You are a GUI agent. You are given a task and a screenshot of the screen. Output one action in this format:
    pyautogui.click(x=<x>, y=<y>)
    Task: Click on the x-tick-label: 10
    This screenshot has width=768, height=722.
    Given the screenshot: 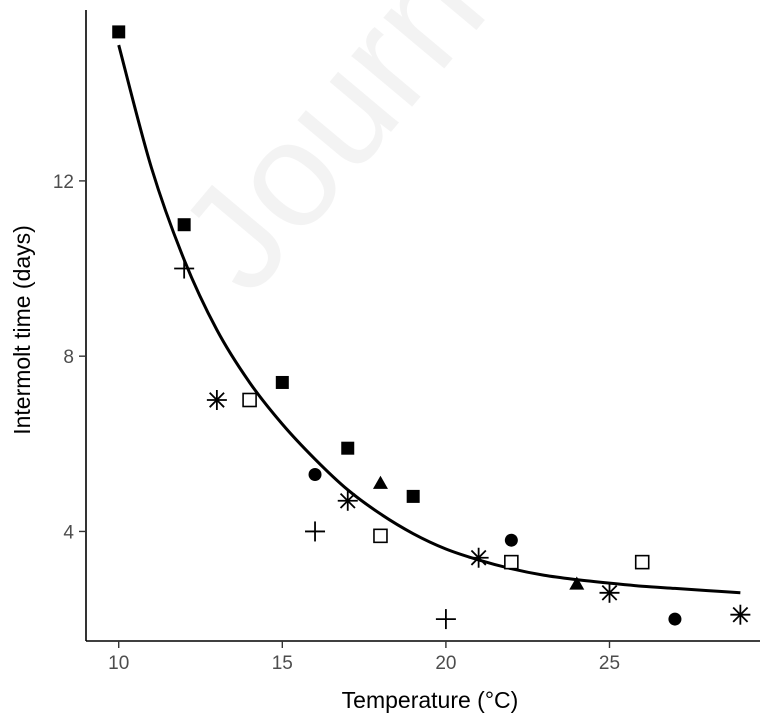 What is the action you would take?
    pyautogui.click(x=118, y=663)
    